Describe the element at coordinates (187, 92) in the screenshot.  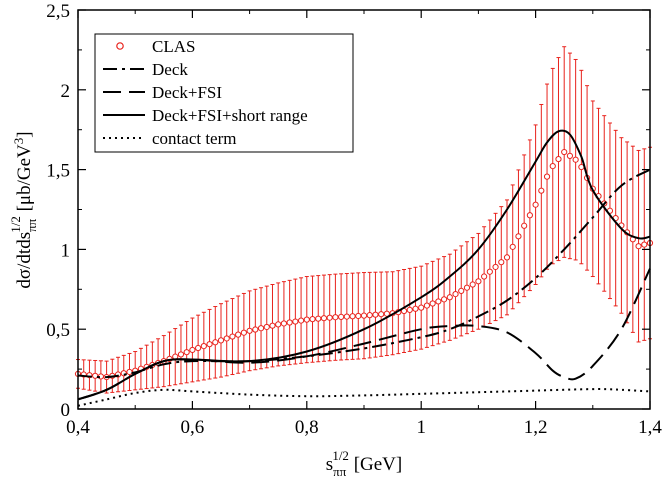
I see `legend-label-deck-fsi: Deck+FSI` at that location.